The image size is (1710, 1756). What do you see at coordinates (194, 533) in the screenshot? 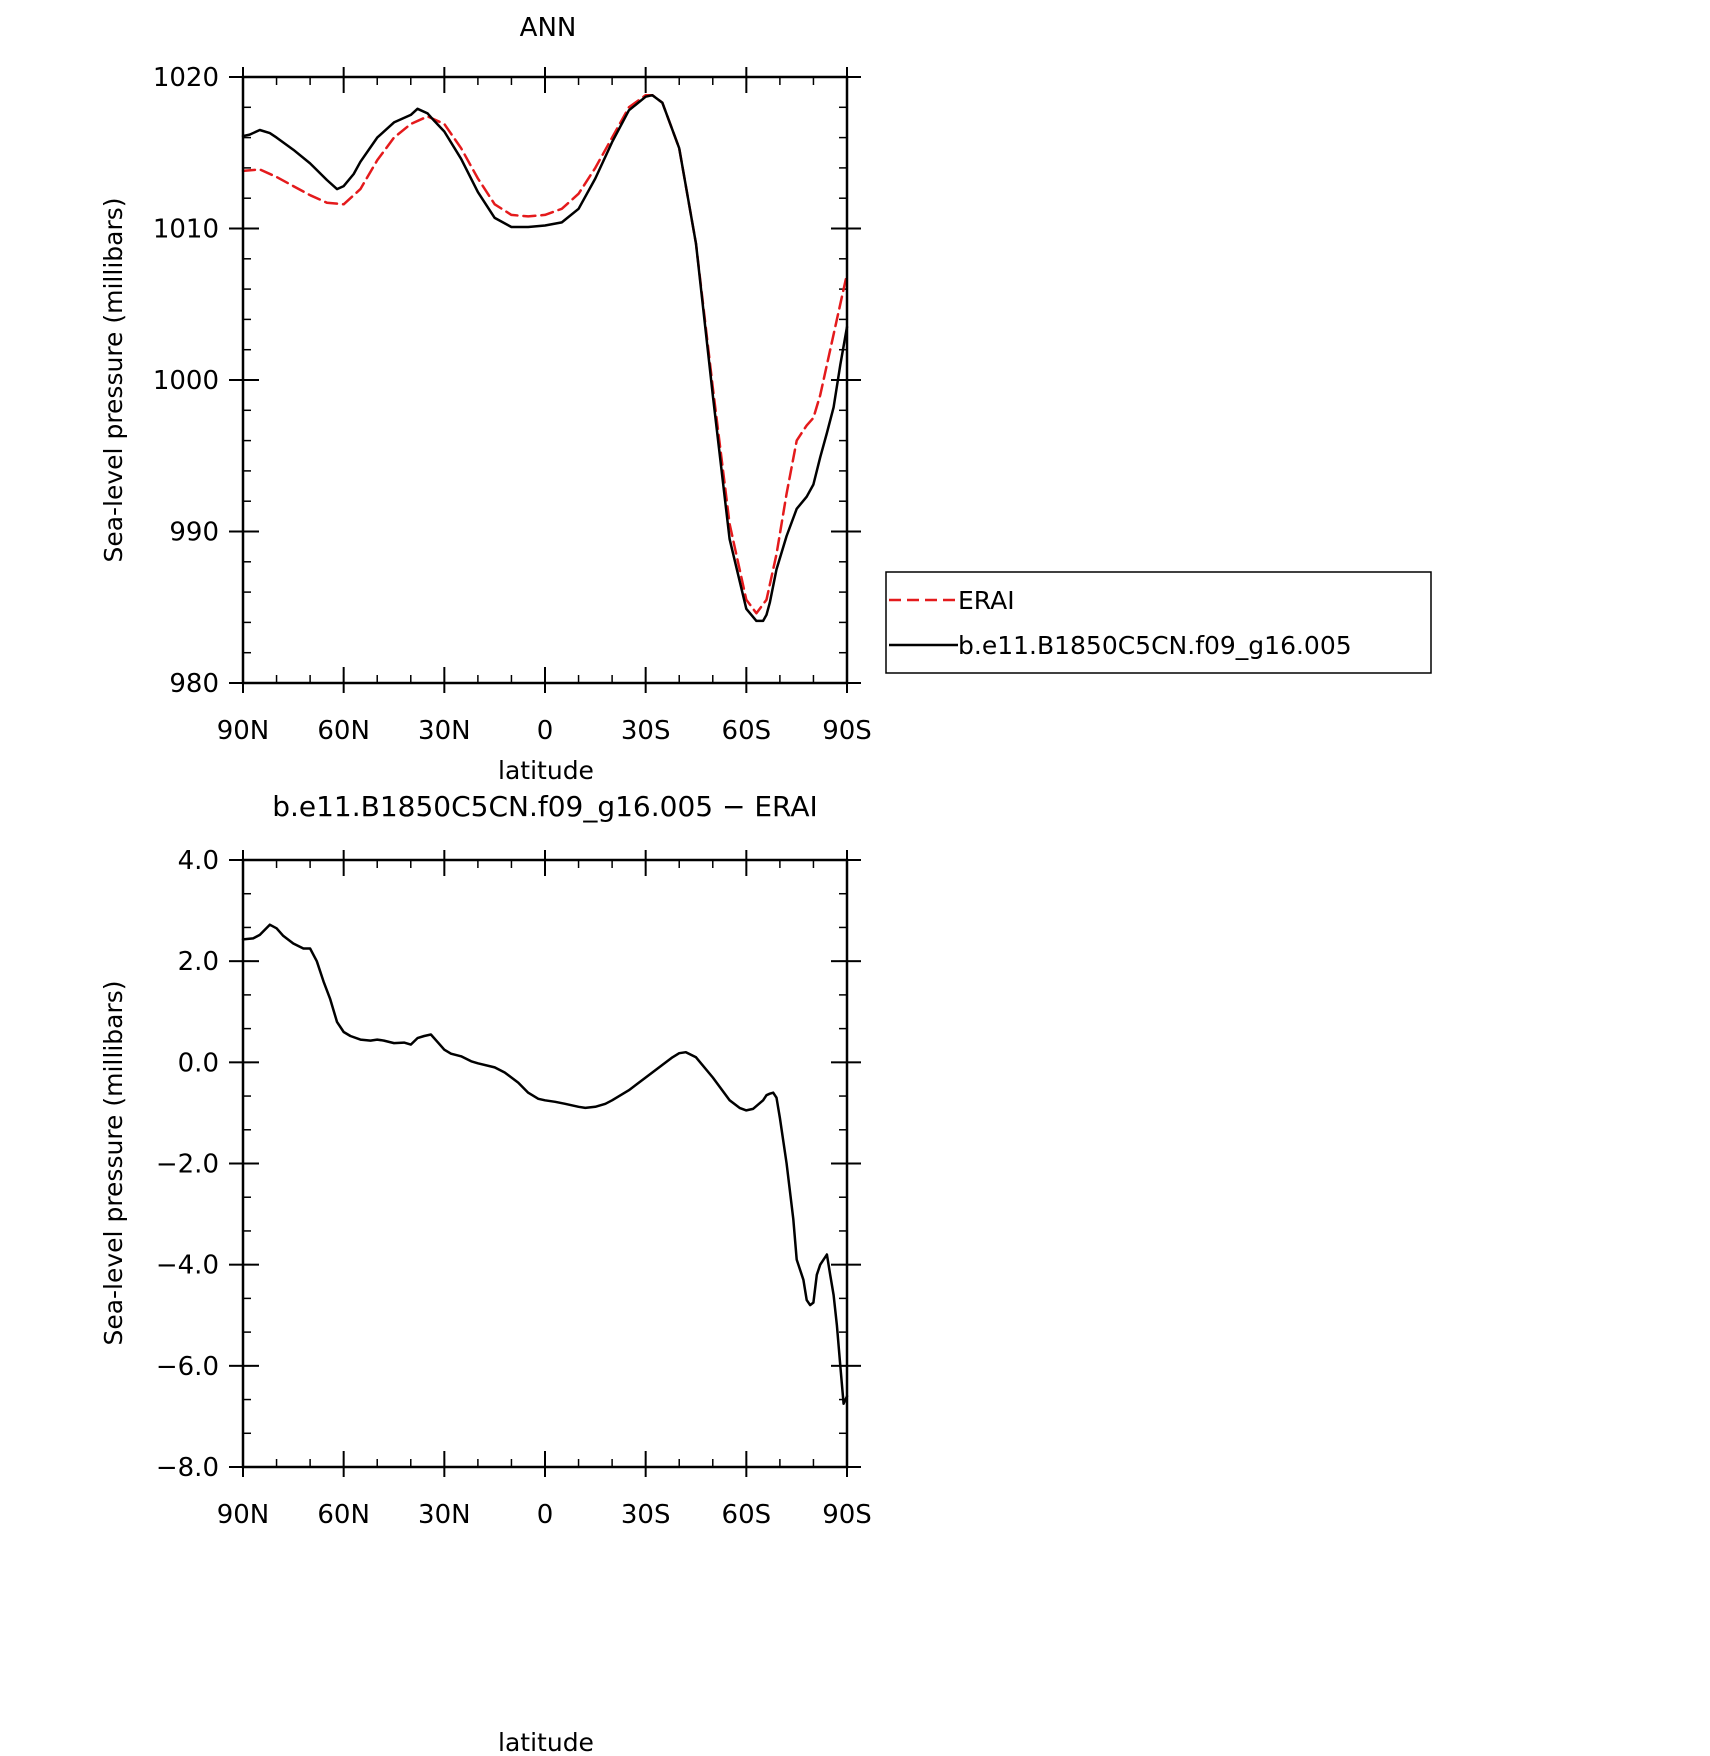
I see `y-tick-label: 990` at bounding box center [194, 533].